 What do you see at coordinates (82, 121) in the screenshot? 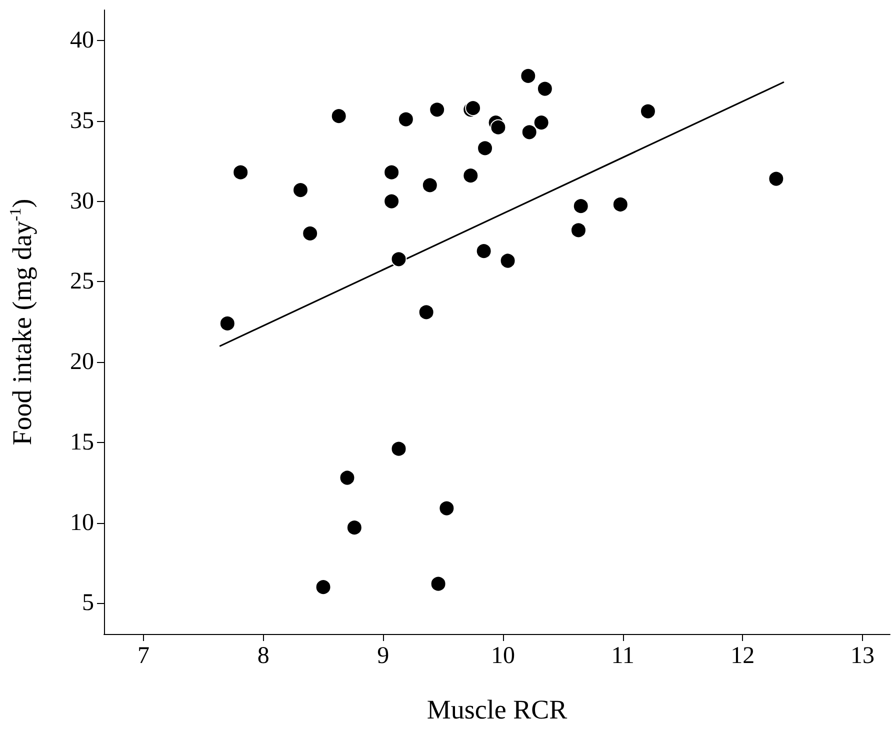
I see `y-tick-label: 35` at bounding box center [82, 121].